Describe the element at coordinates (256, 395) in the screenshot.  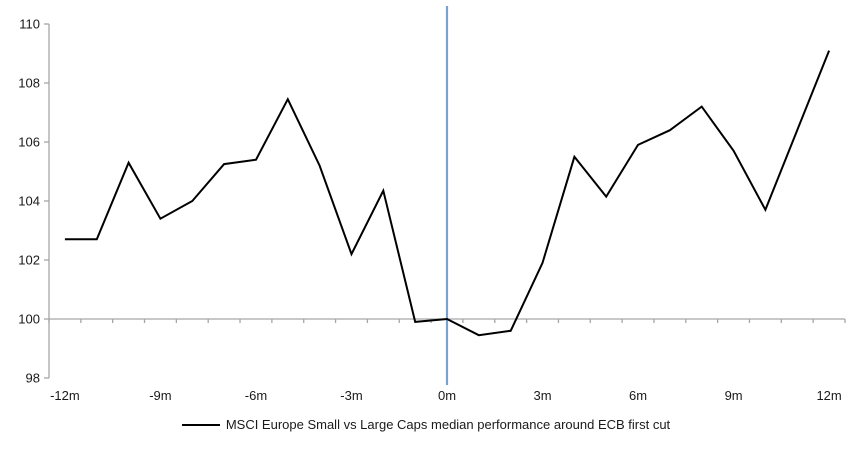
I see `x-tick-label: -6m` at that location.